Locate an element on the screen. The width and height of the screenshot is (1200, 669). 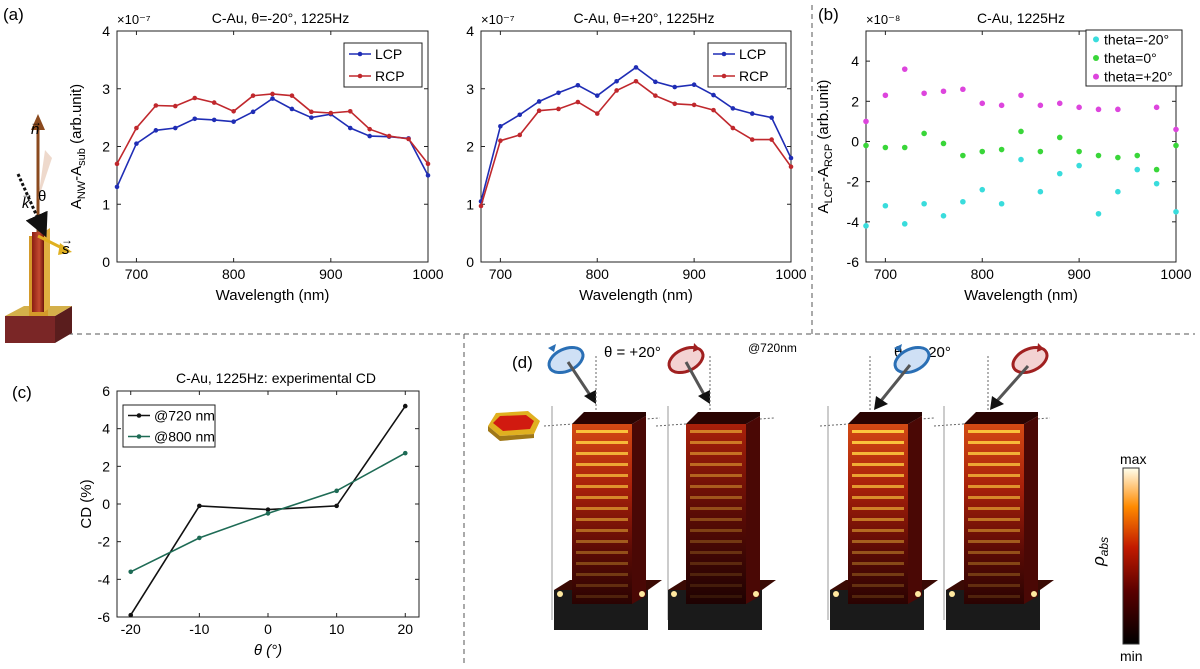
y-tick-label: 0 is located at coordinates (106, 262).